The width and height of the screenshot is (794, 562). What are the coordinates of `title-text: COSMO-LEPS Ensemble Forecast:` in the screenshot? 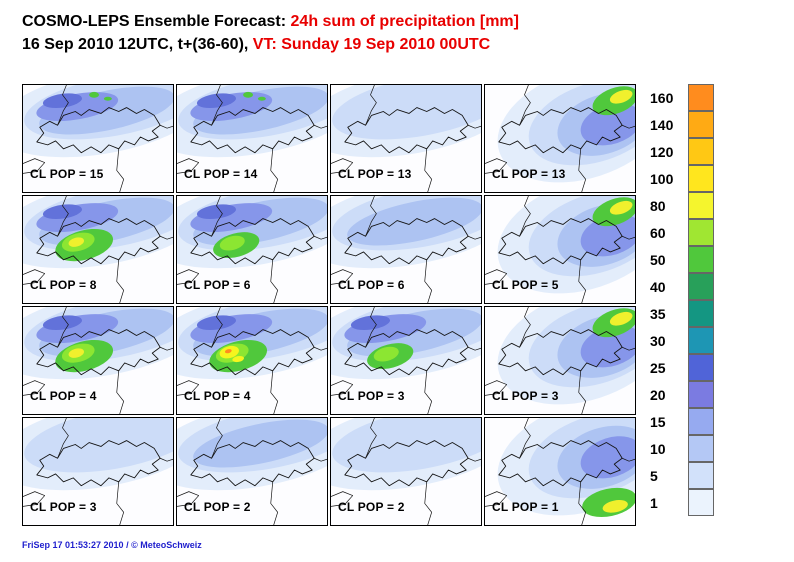 It's located at (156, 21).